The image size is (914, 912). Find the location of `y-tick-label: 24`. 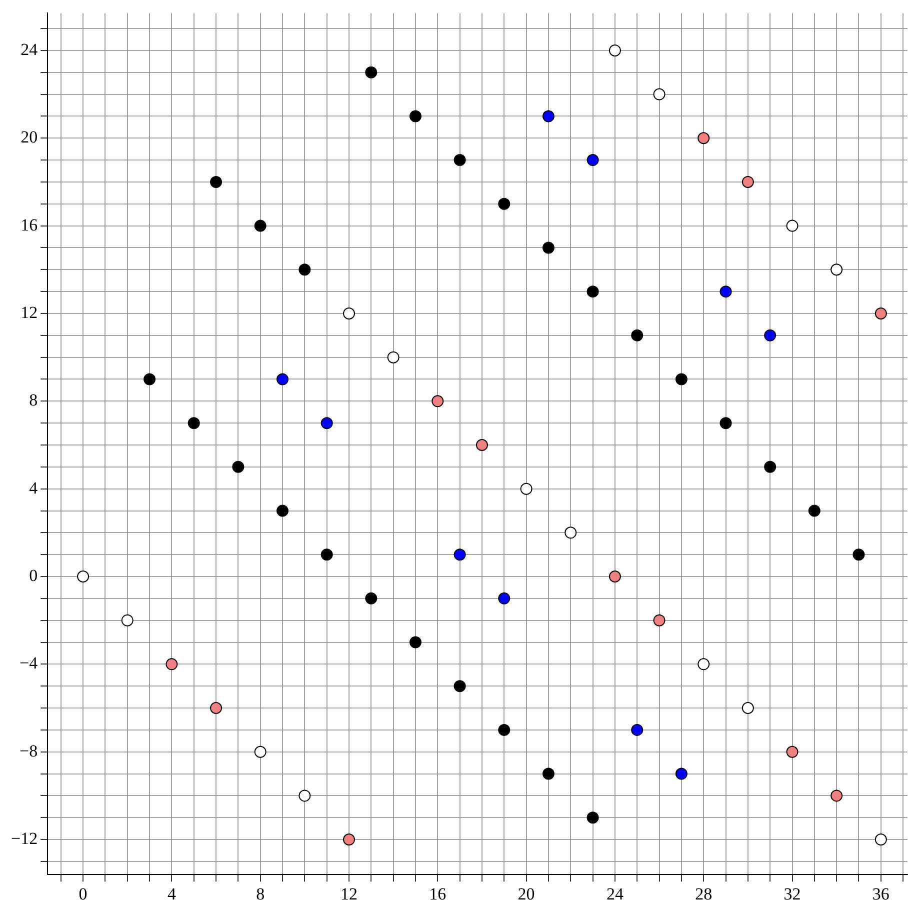

y-tick-label: 24 is located at coordinates (29, 49).